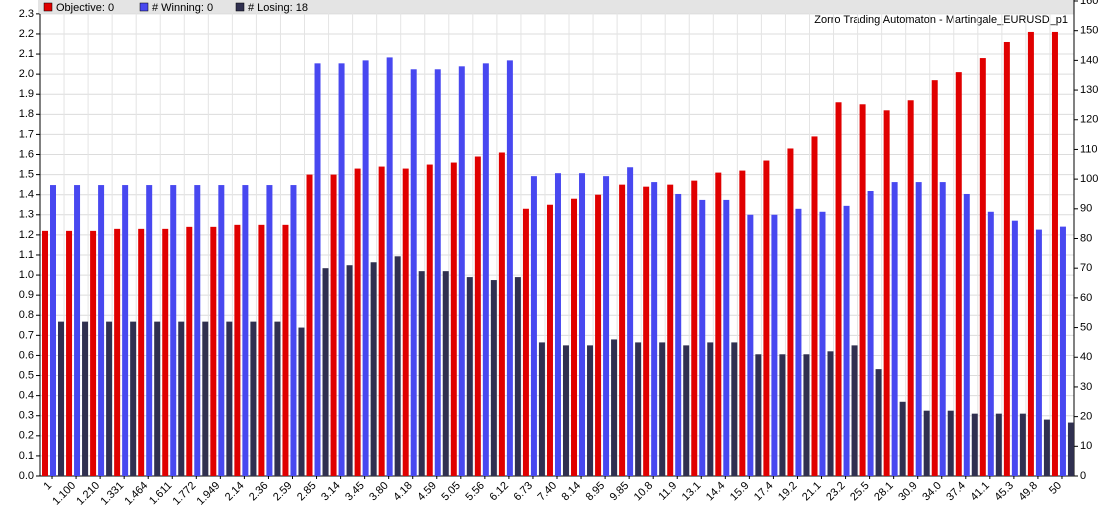 This screenshot has width=1111, height=513. I want to click on y-tick-label: 1.2, so click(26, 235).